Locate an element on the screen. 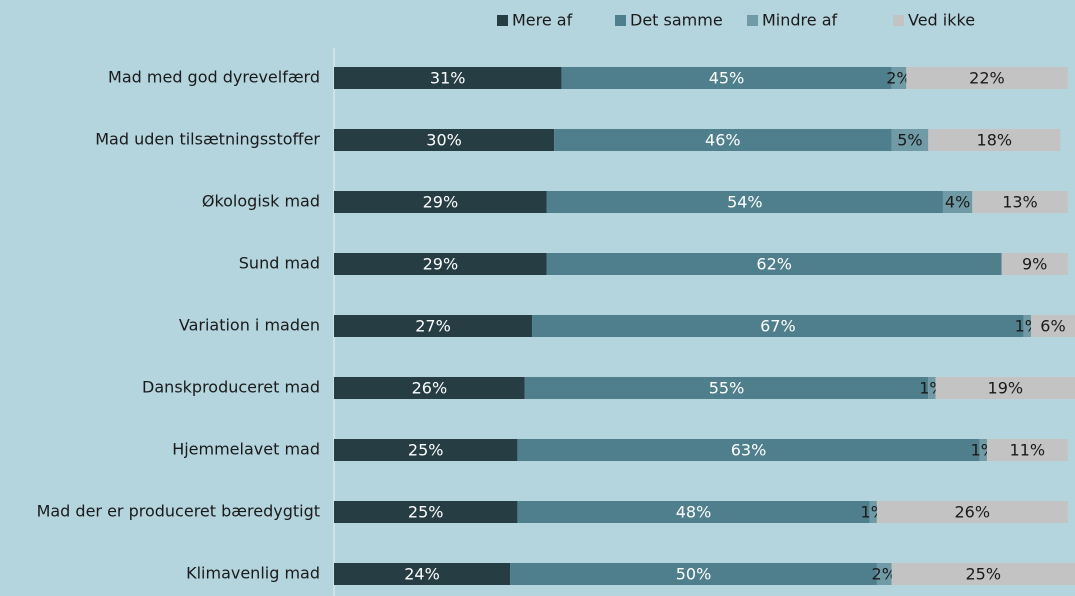 Image resolution: width=1075 pixels, height=596 pixels. value-label: 48% is located at coordinates (694, 512).